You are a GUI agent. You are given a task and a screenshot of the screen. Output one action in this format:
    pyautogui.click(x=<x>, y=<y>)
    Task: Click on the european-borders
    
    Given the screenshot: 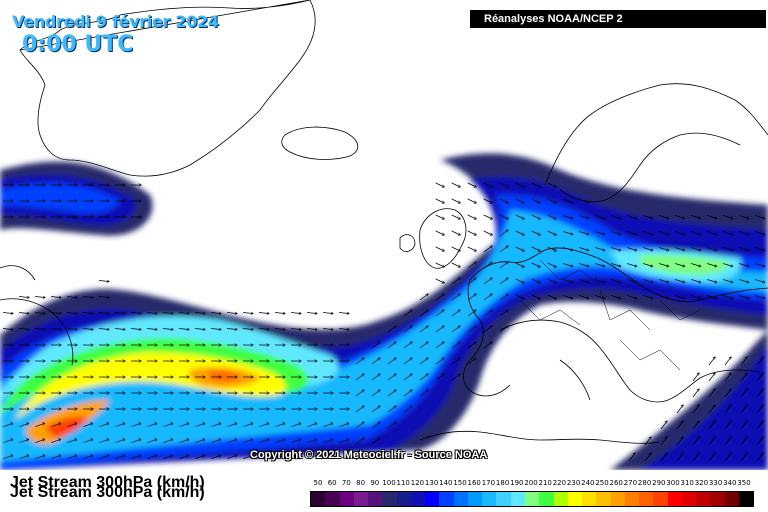 What is the action you would take?
    pyautogui.click(x=610, y=315)
    